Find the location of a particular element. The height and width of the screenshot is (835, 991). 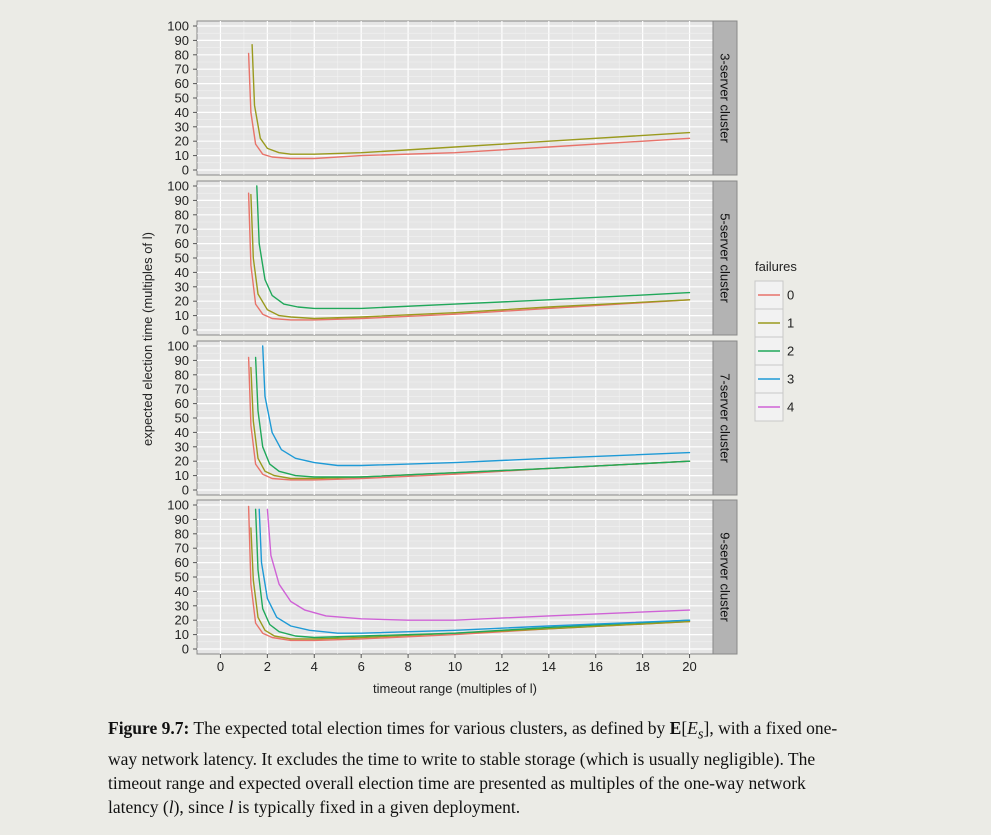

x-tick-label: 12 is located at coordinates (502, 666).